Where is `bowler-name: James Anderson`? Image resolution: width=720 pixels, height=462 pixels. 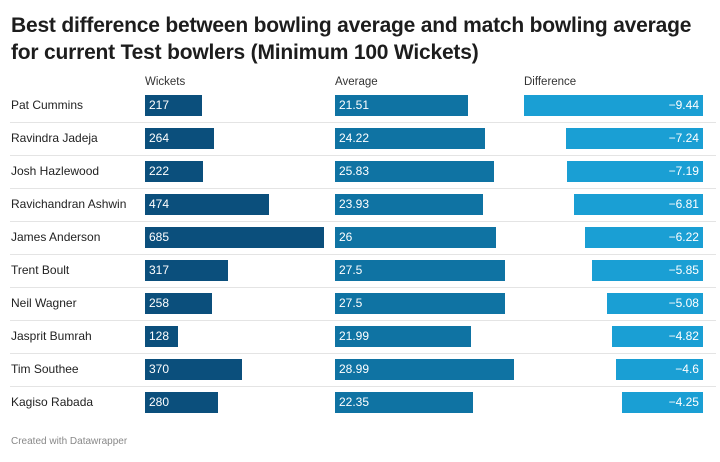 bowler-name: James Anderson is located at coordinates (56, 237).